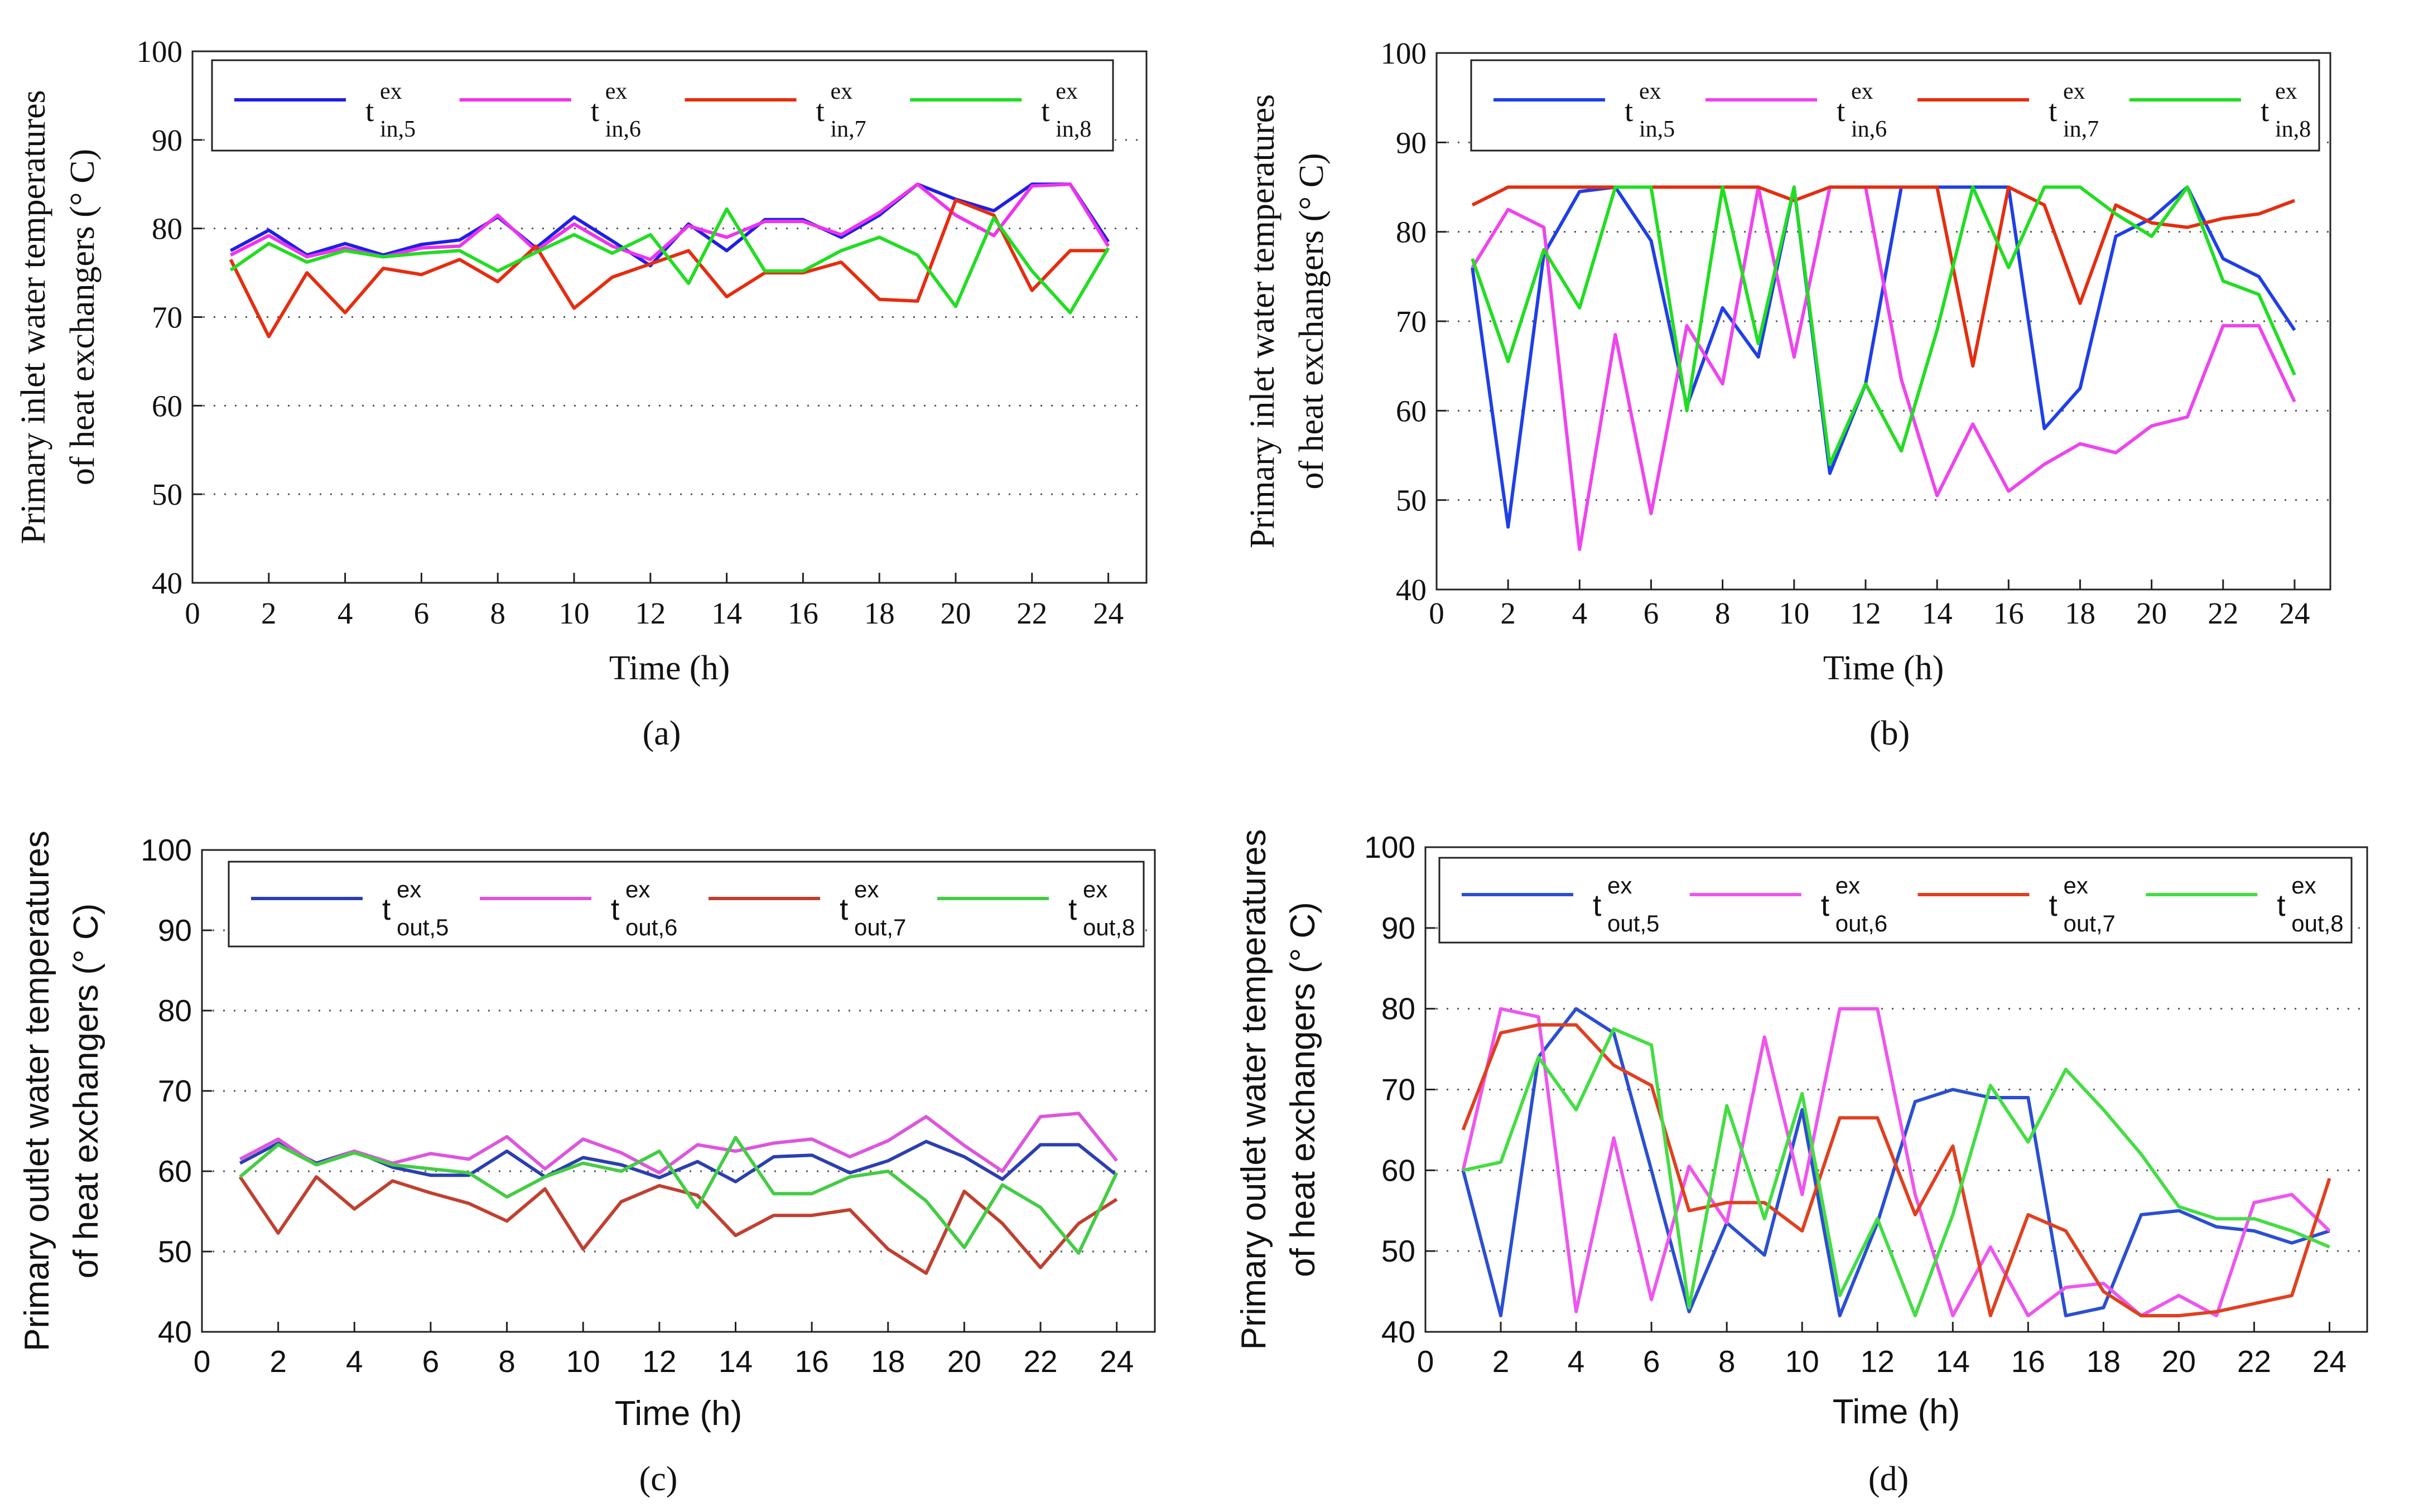 Image resolution: width=2409 pixels, height=1512 pixels. I want to click on x-tick-label: 20, so click(2179, 1362).